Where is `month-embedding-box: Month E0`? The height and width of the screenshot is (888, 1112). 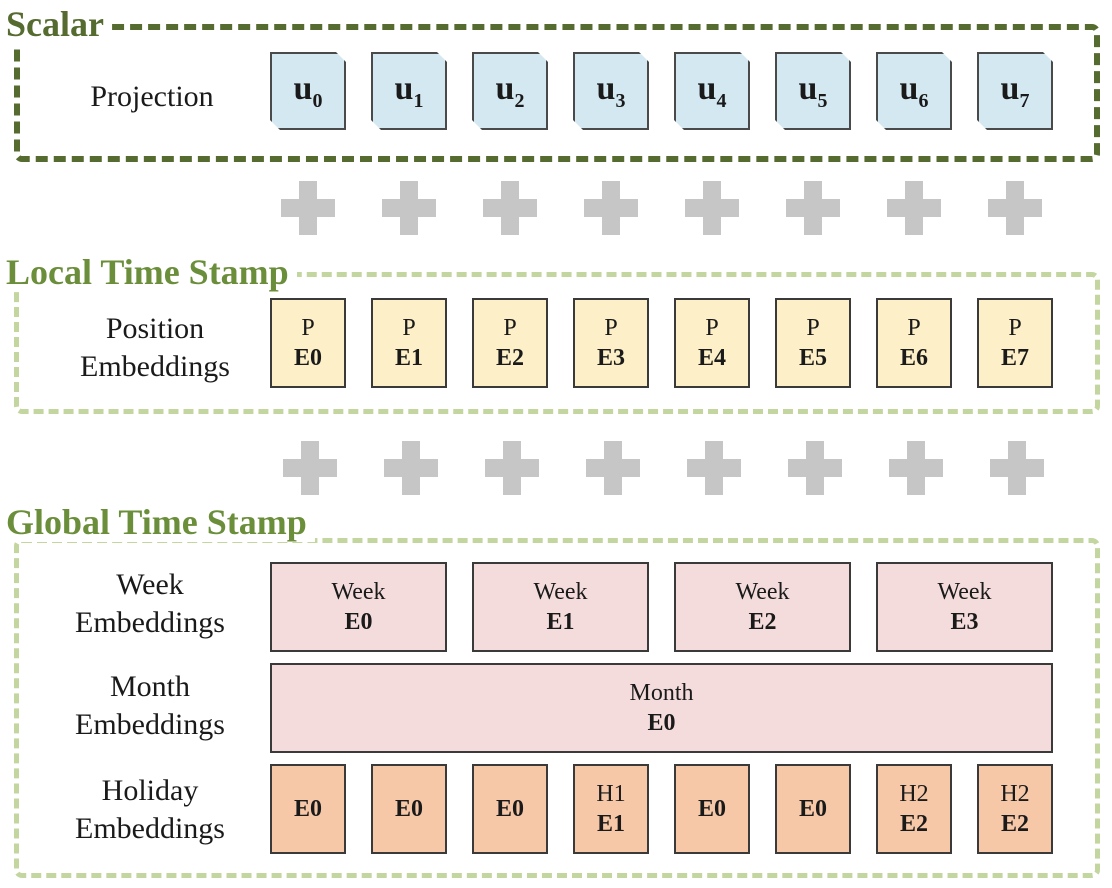 month-embedding-box: Month E0 is located at coordinates (661, 708).